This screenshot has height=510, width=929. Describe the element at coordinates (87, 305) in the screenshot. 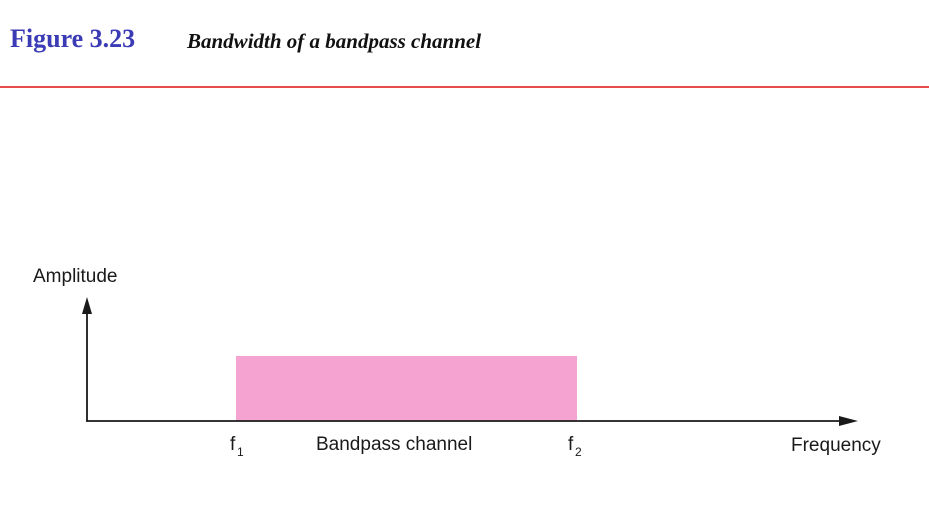

I see `y-axis-arrow-icon` at that location.